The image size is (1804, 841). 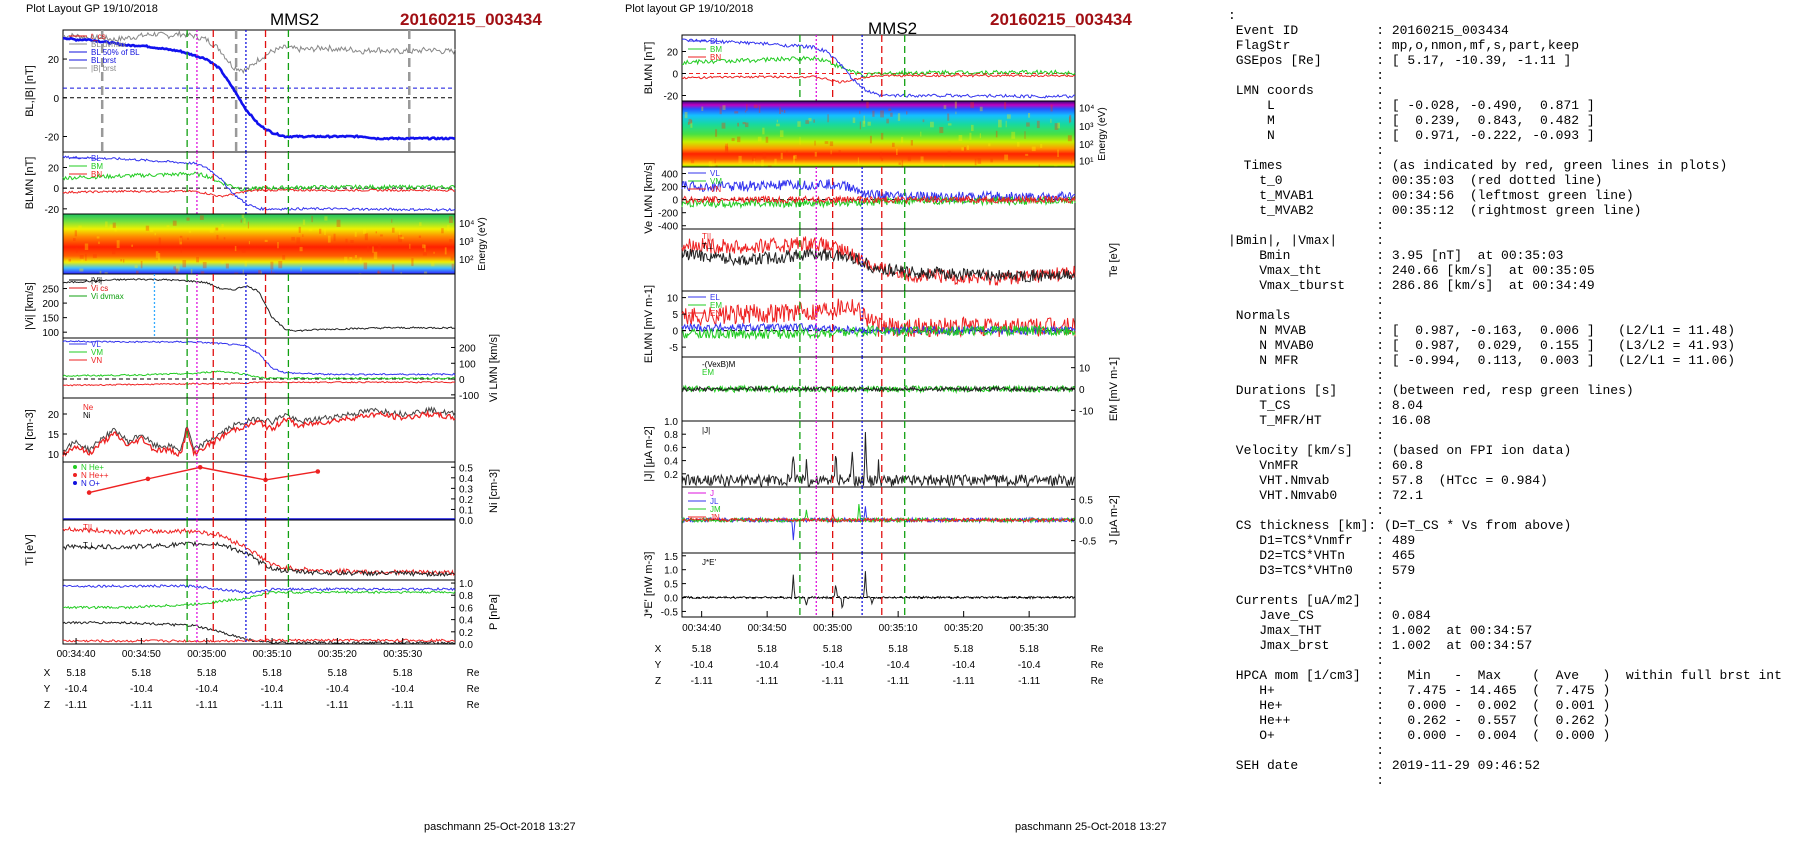 What do you see at coordinates (878, 332) in the screenshot?
I see `en-line` at bounding box center [878, 332].